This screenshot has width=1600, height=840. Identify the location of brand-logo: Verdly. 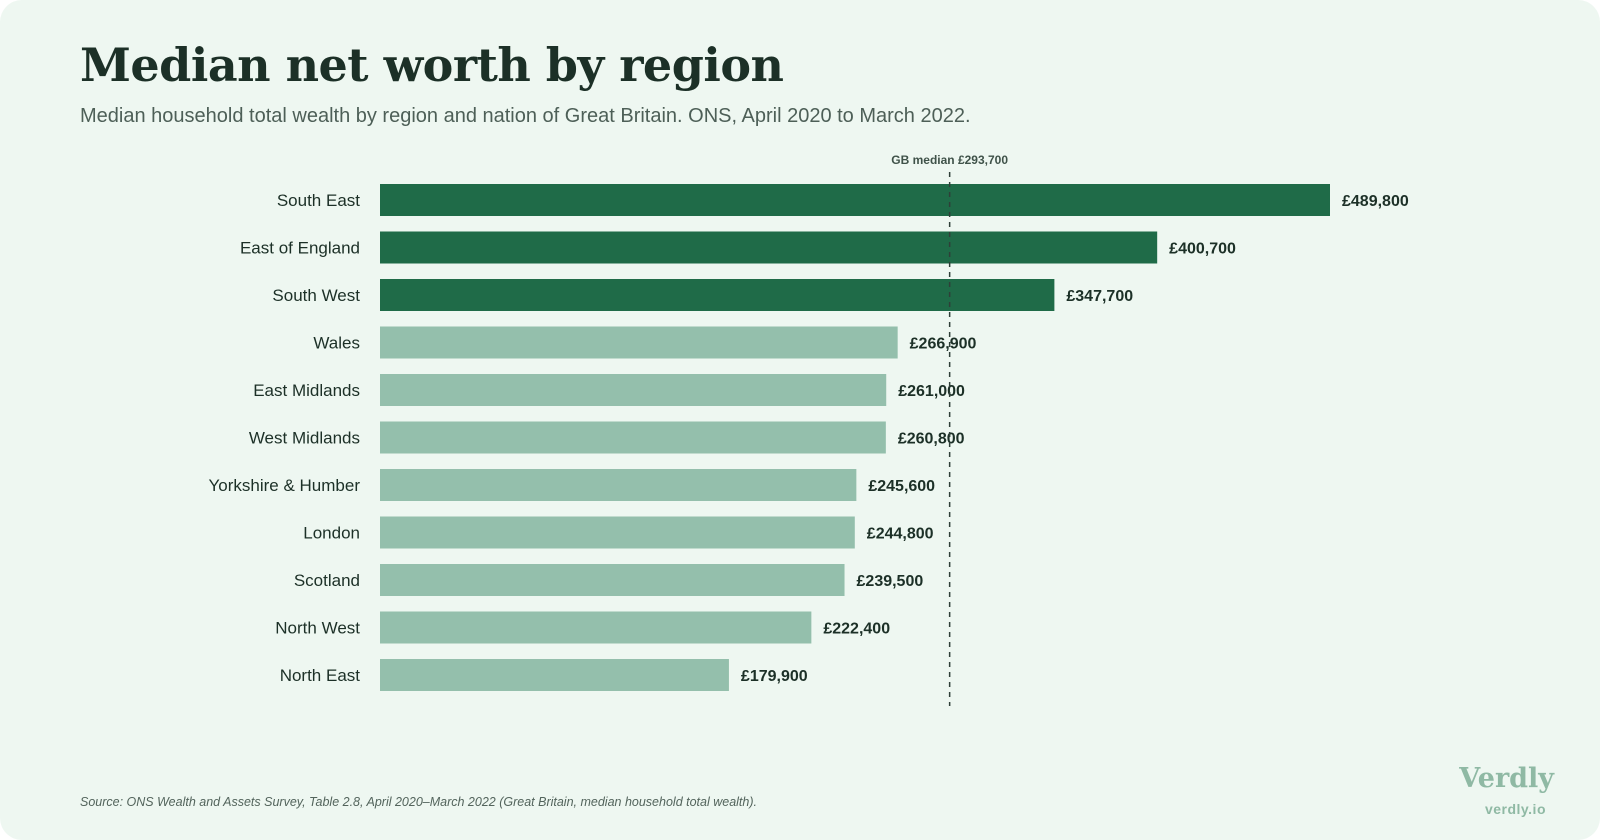
(1506, 778).